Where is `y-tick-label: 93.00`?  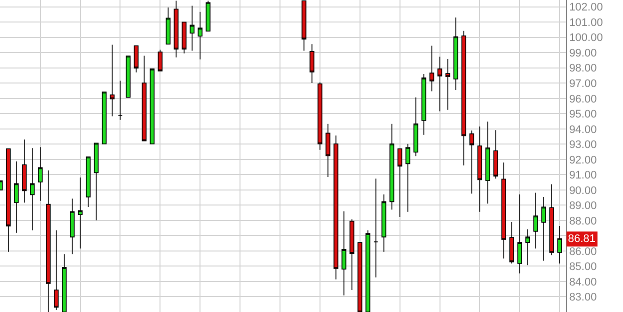
y-tick-label: 93.00 is located at coordinates (583, 145).